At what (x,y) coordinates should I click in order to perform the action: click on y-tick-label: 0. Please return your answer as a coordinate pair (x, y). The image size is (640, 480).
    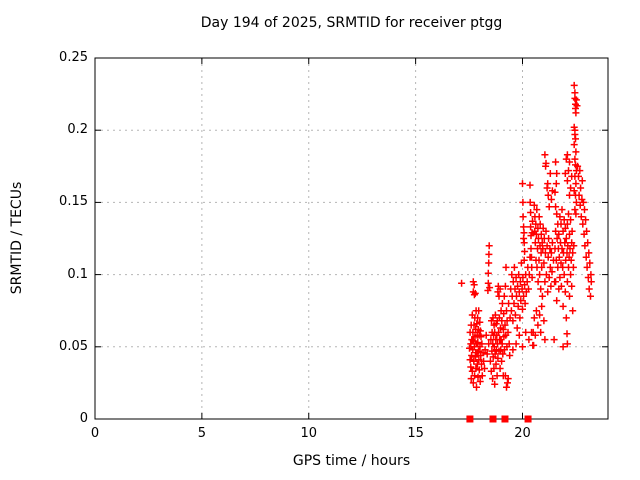
    Looking at the image, I should click on (83, 418).